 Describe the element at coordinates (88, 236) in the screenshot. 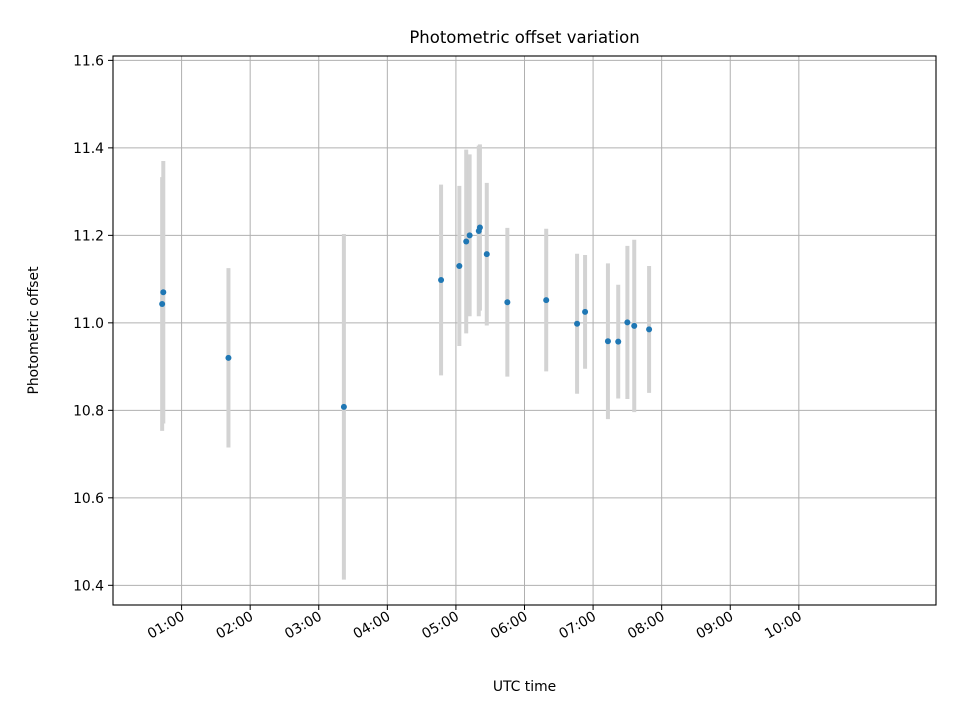

I see `y-tick-label: 11.2` at that location.